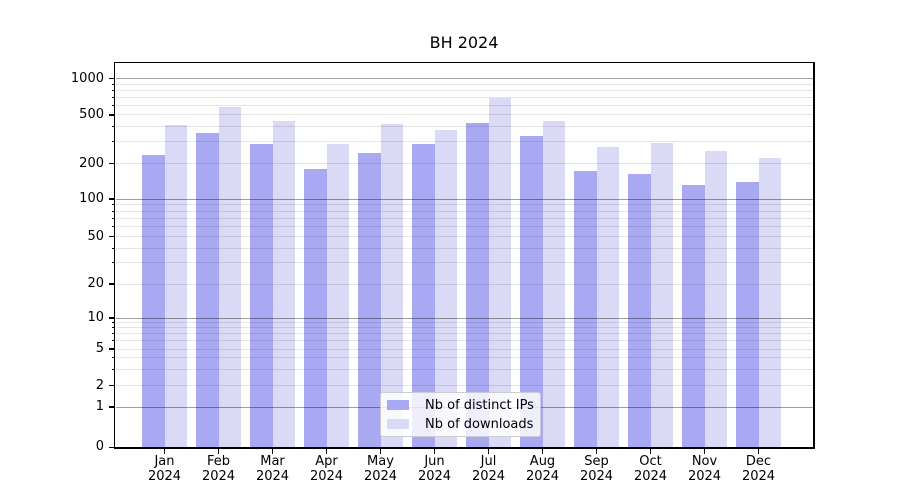 The image size is (900, 500). I want to click on x-tick-apr, so click(326, 451).